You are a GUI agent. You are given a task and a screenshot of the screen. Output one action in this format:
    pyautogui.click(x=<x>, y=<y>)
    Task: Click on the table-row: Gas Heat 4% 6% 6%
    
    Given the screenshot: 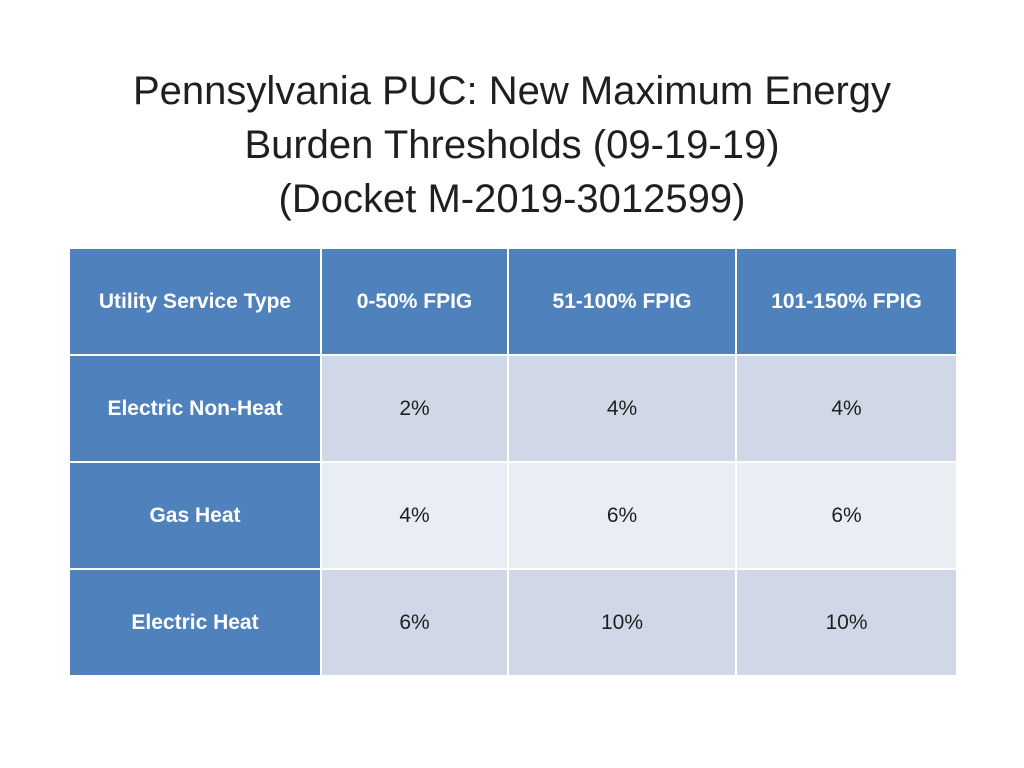 What is the action you would take?
    pyautogui.click(x=513, y=515)
    